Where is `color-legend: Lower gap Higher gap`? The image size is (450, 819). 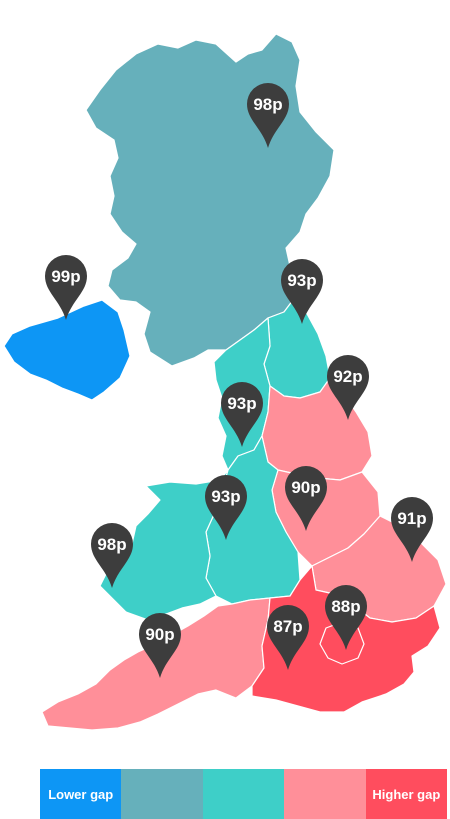
color-legend: Lower gap Higher gap is located at coordinates (244, 794).